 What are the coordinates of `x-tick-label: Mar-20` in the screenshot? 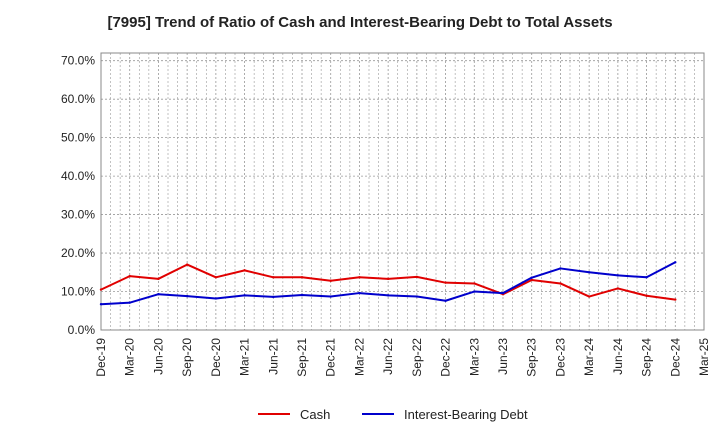 It's located at (130, 357).